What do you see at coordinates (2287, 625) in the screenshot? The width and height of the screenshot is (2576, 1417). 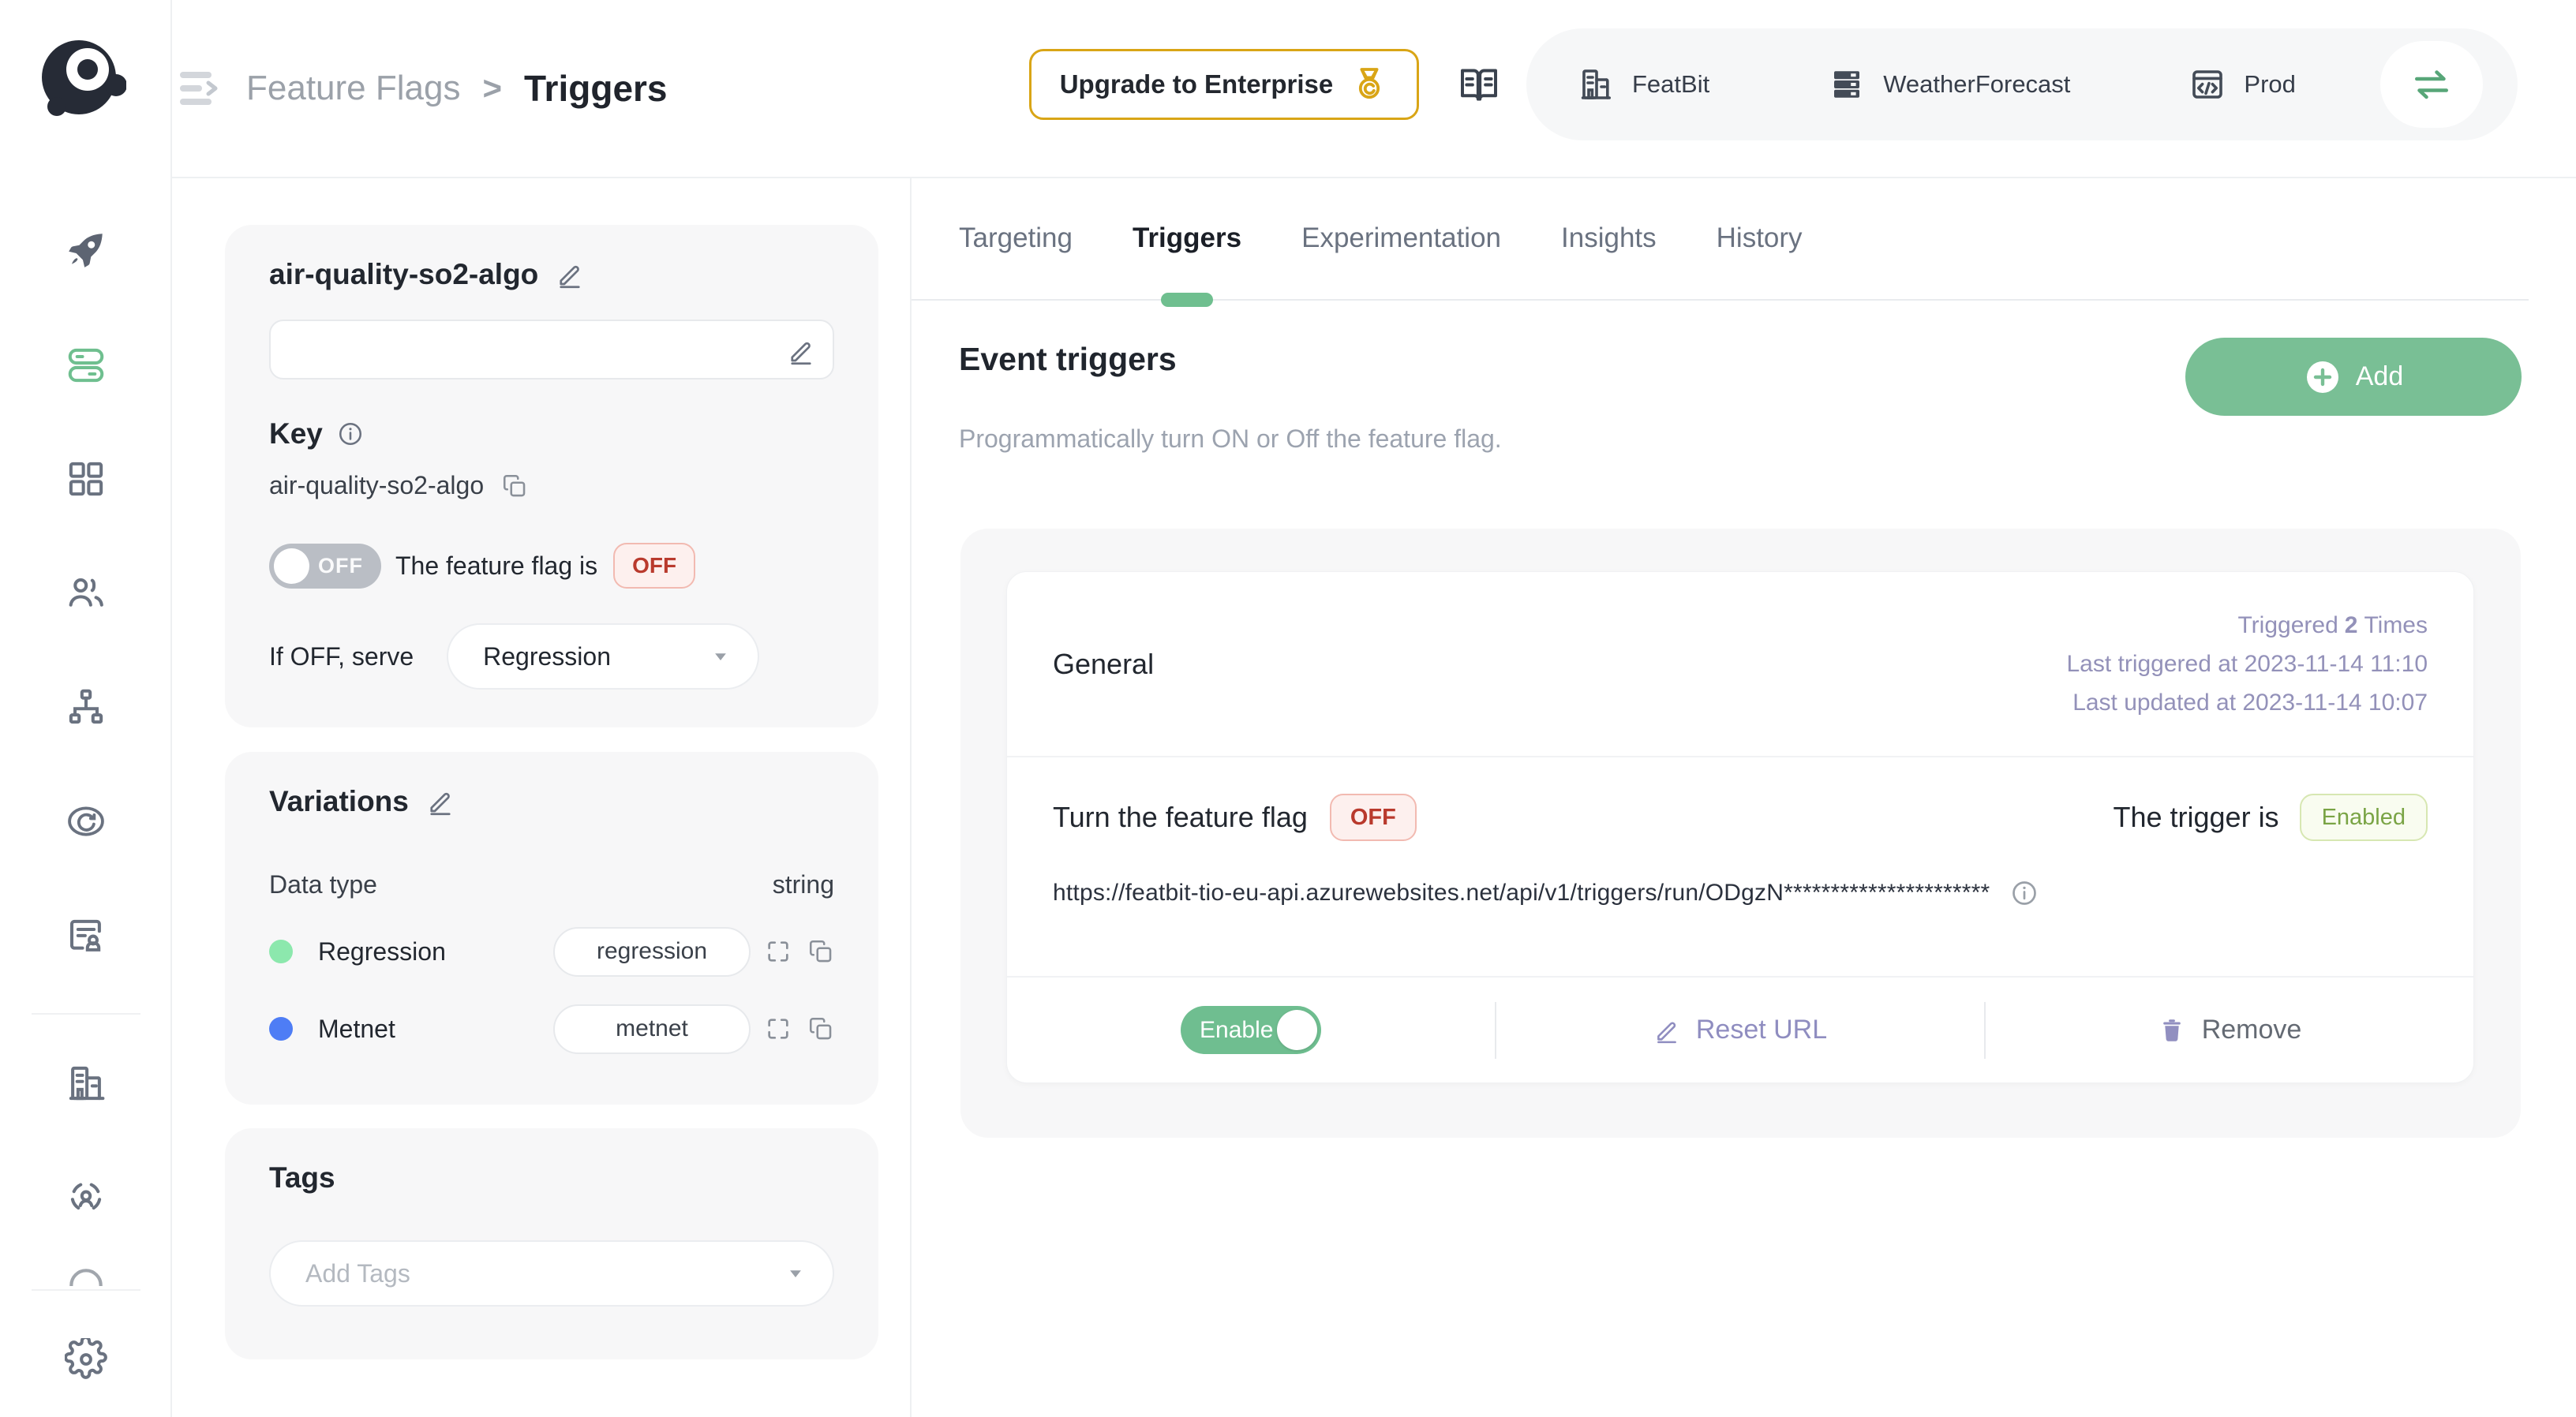 I see `triggered-prefix: Triggered` at bounding box center [2287, 625].